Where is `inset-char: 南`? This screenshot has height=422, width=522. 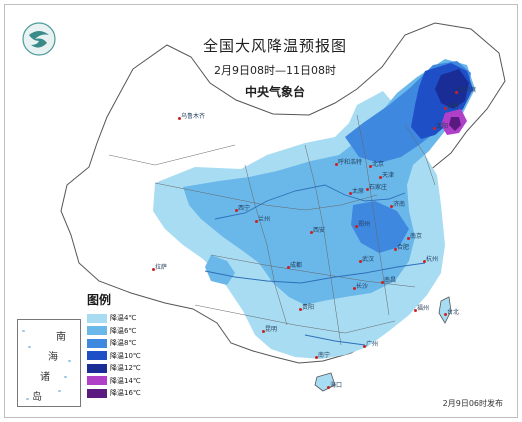
inset-char: 南 is located at coordinates (61, 337).